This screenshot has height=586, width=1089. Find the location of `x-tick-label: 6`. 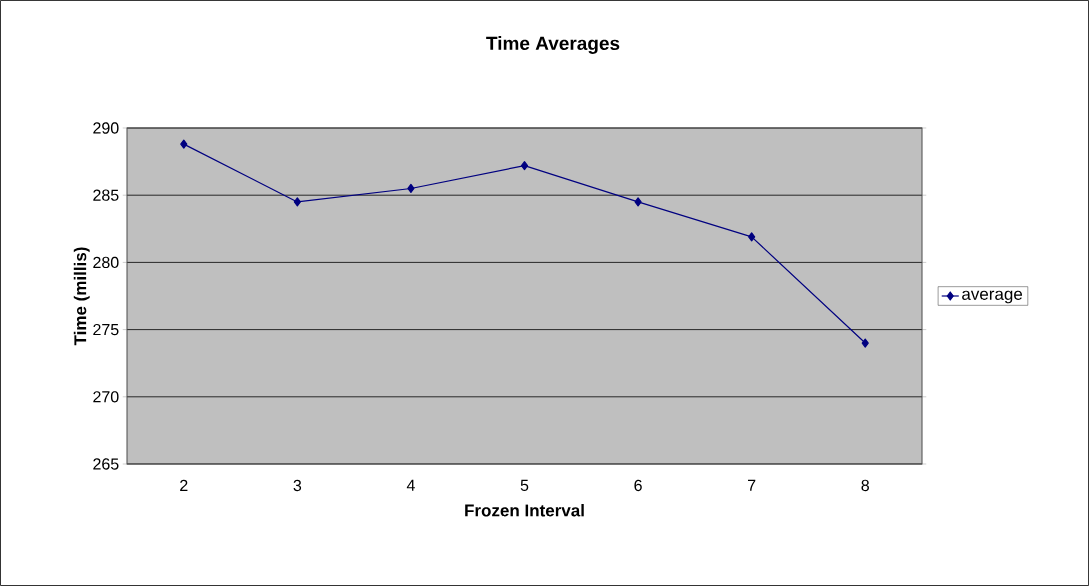

x-tick-label: 6 is located at coordinates (638, 485).